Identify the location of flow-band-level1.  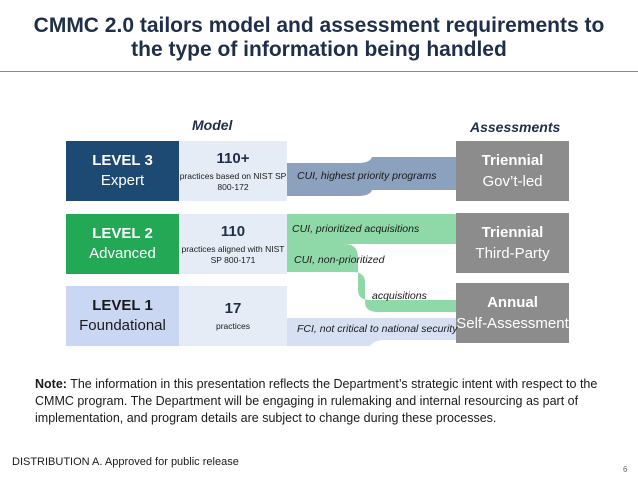
(371, 332).